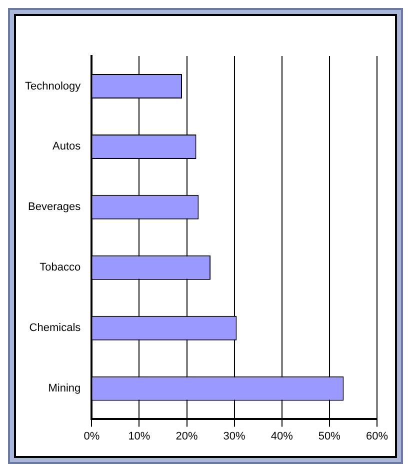 This screenshot has width=415, height=471. Describe the element at coordinates (55, 328) in the screenshot. I see `y-tick-label: Chemicals` at that location.